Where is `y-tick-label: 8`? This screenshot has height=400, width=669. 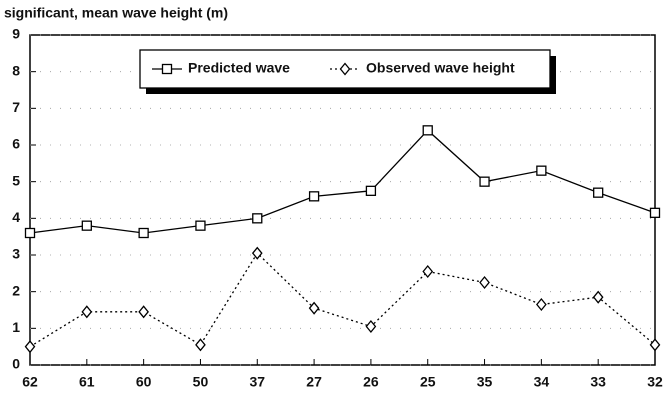
y-tick-label: 8 is located at coordinates (16, 70).